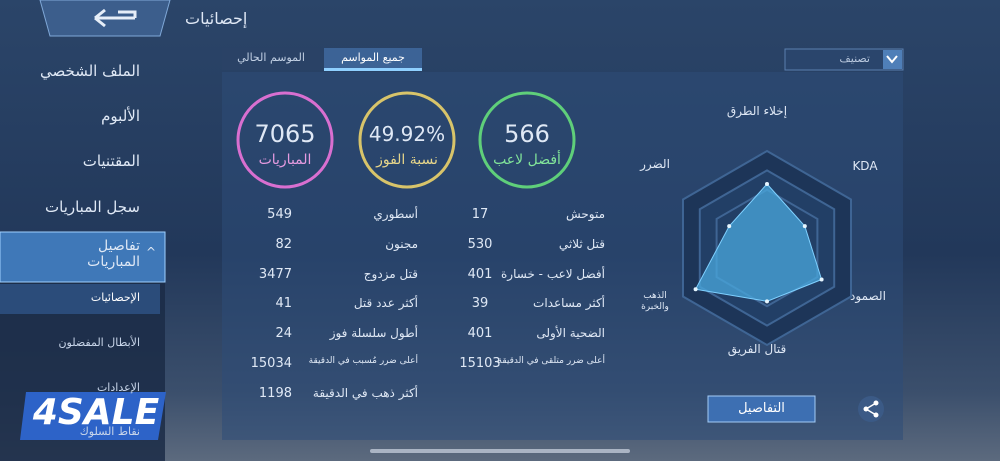 Image resolution: width=1000 pixels, height=461 pixels. Describe the element at coordinates (120, 116) in the screenshot. I see `menu-item: الألبوم` at that location.